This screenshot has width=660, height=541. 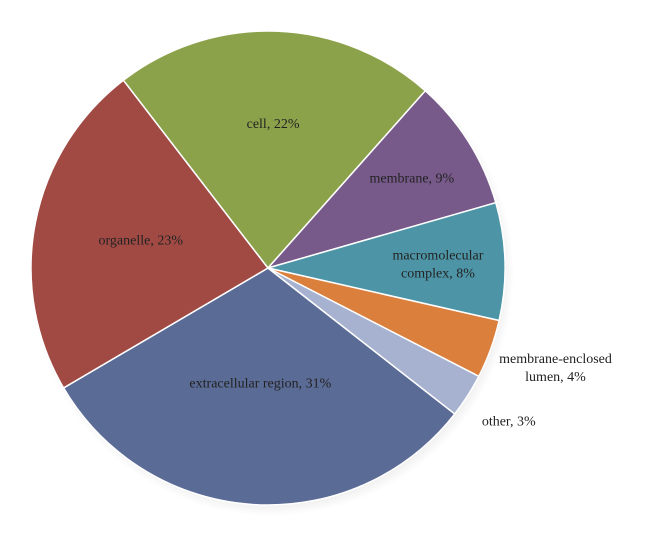 I want to click on slice-label: cell, 22%, so click(x=273, y=124).